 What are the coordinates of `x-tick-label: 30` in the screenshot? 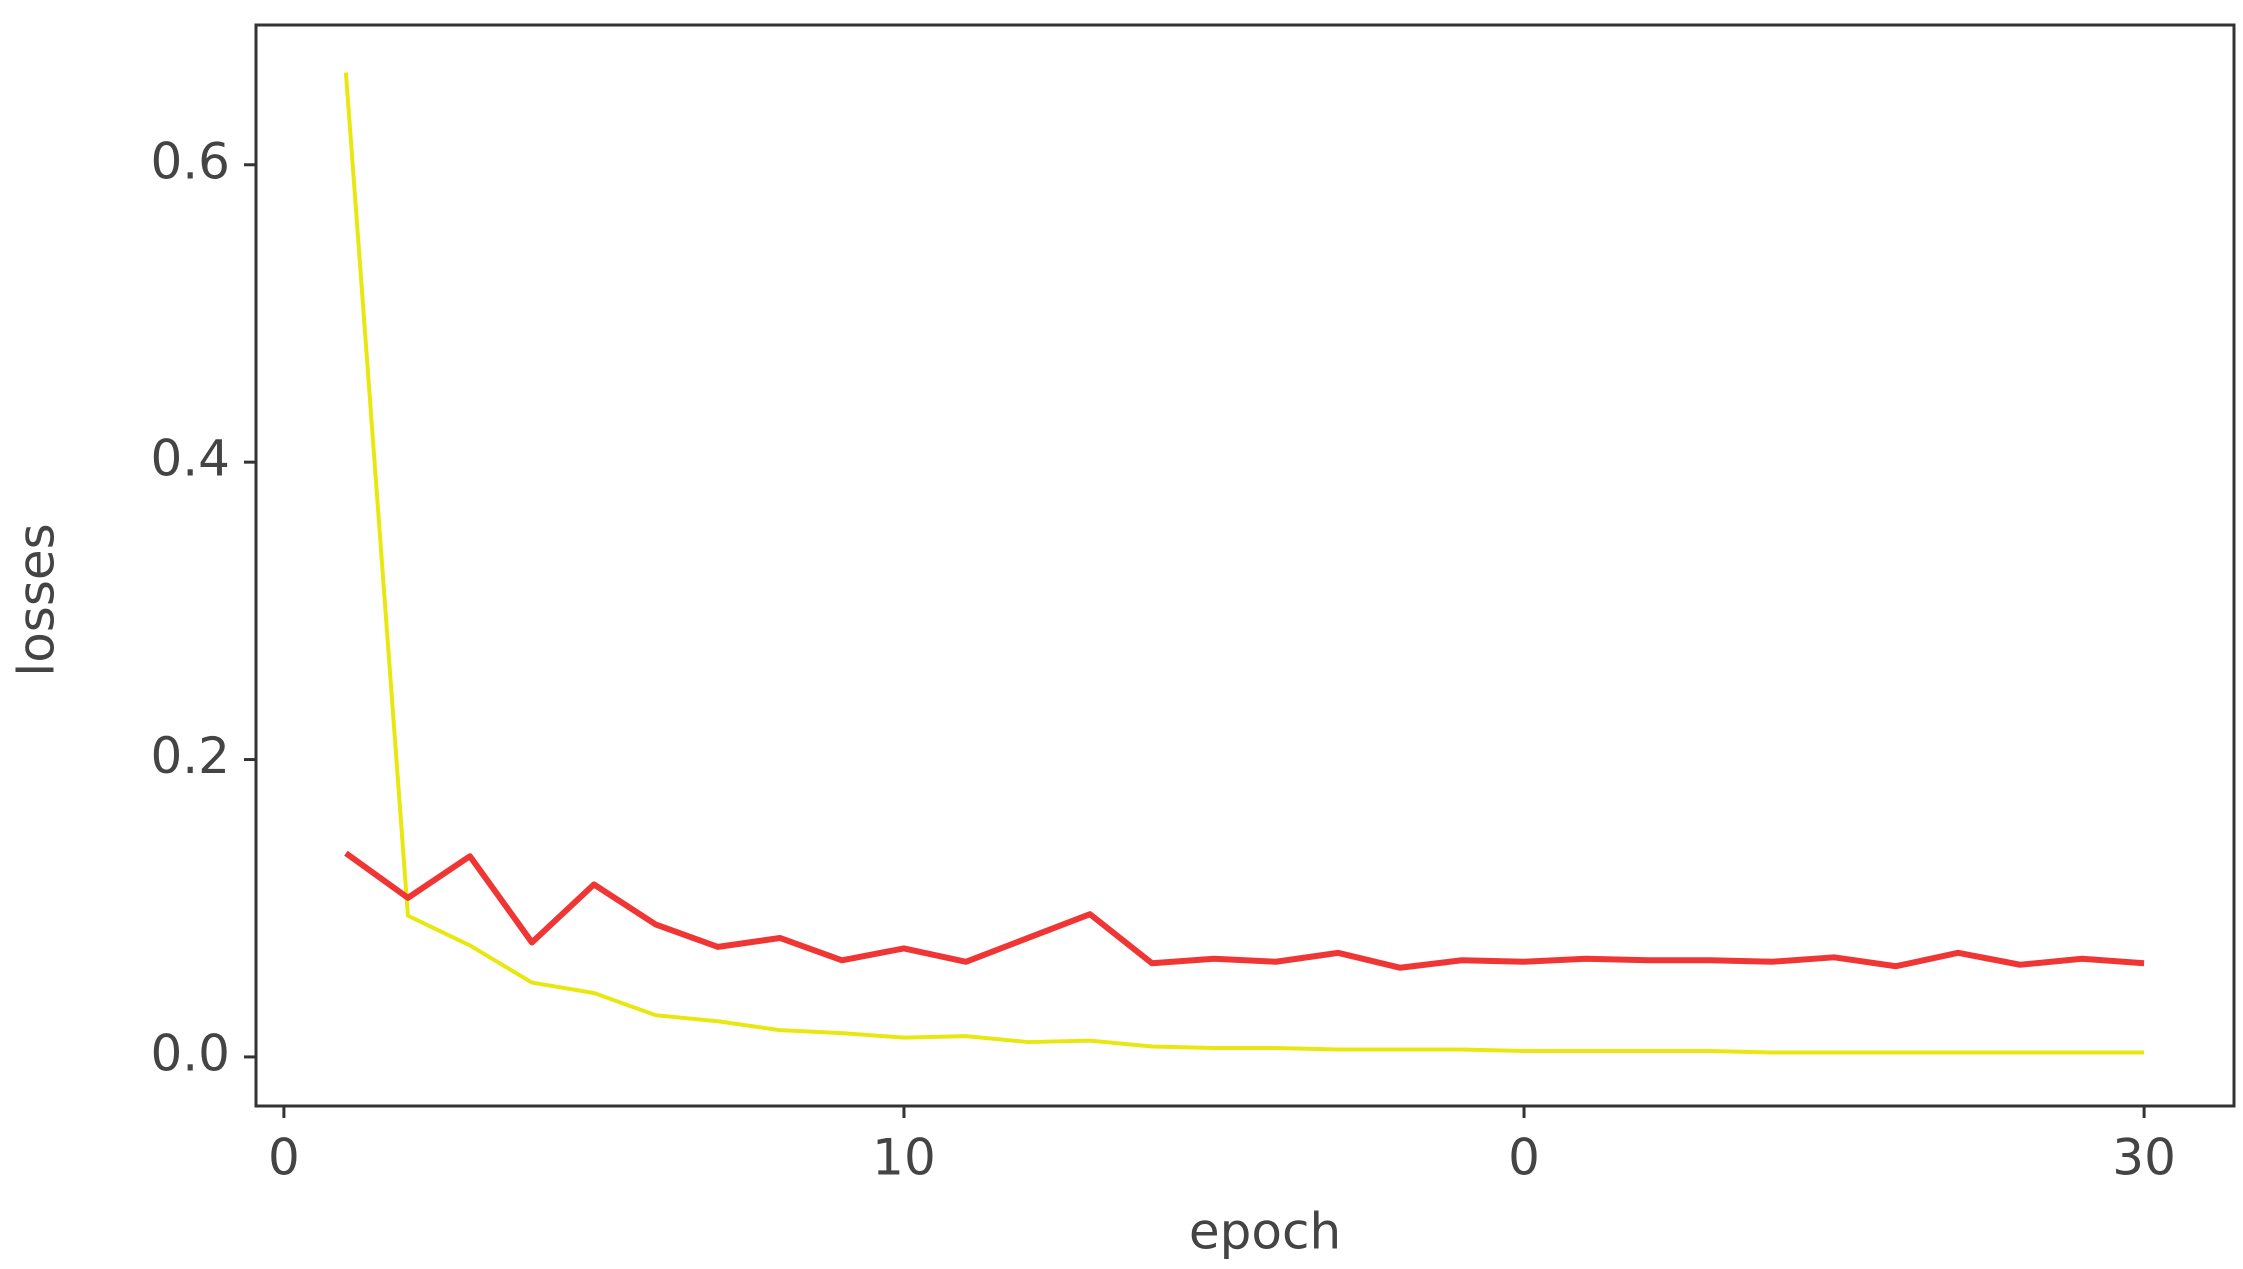 It's located at (2144, 1158).